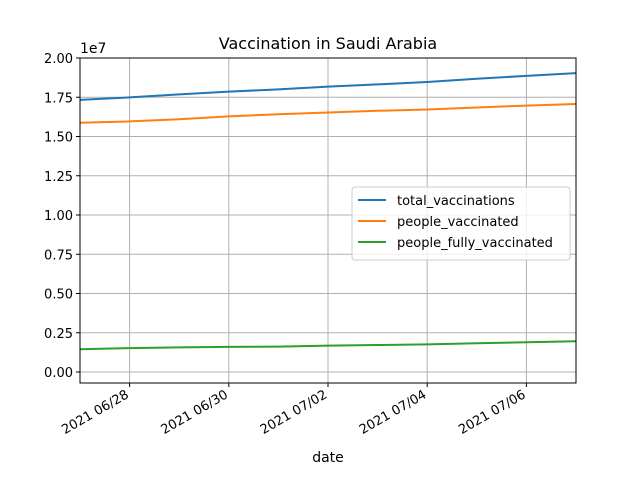  I want to click on y-tick-label: 1.75, so click(58, 98).